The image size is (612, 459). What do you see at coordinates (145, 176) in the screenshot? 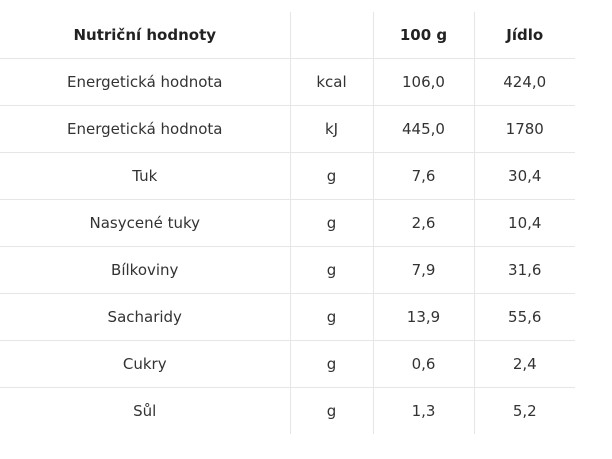
I see `table-cell: Tuk` at bounding box center [145, 176].